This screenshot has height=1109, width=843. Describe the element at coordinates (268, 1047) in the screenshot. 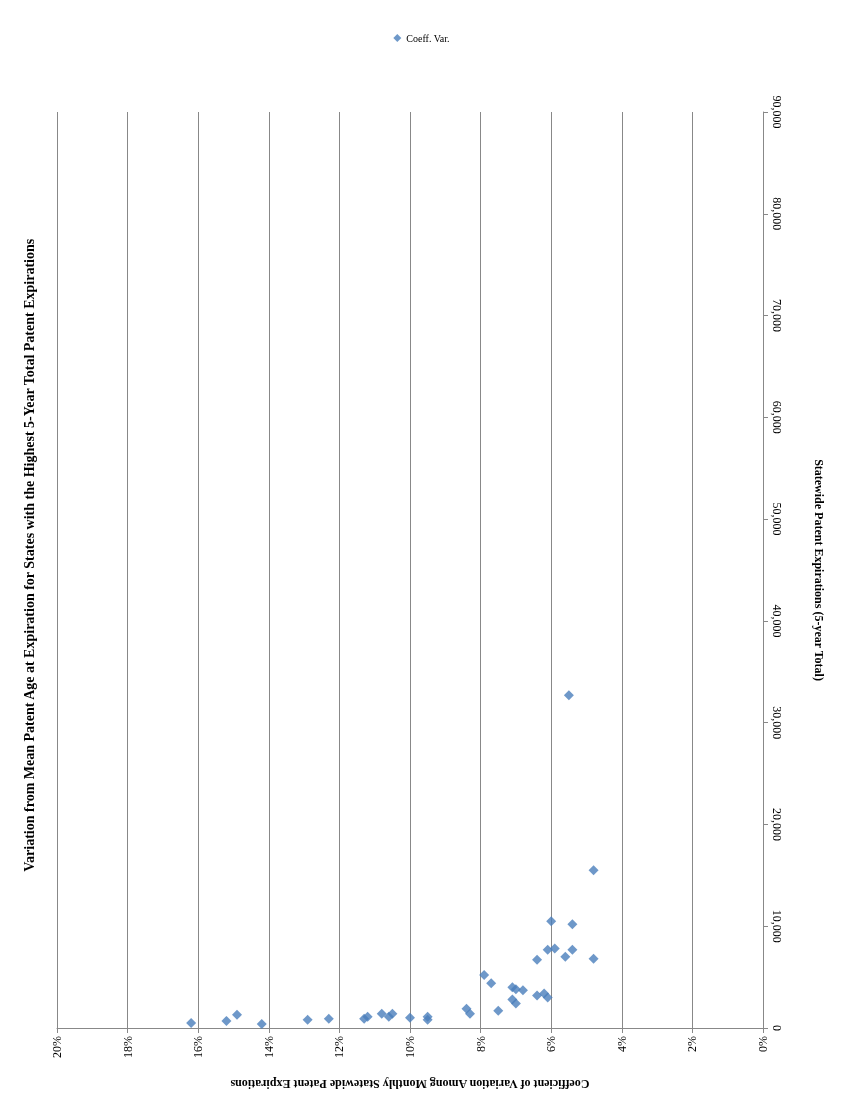

I see `x-tick-label: 14%` at that location.